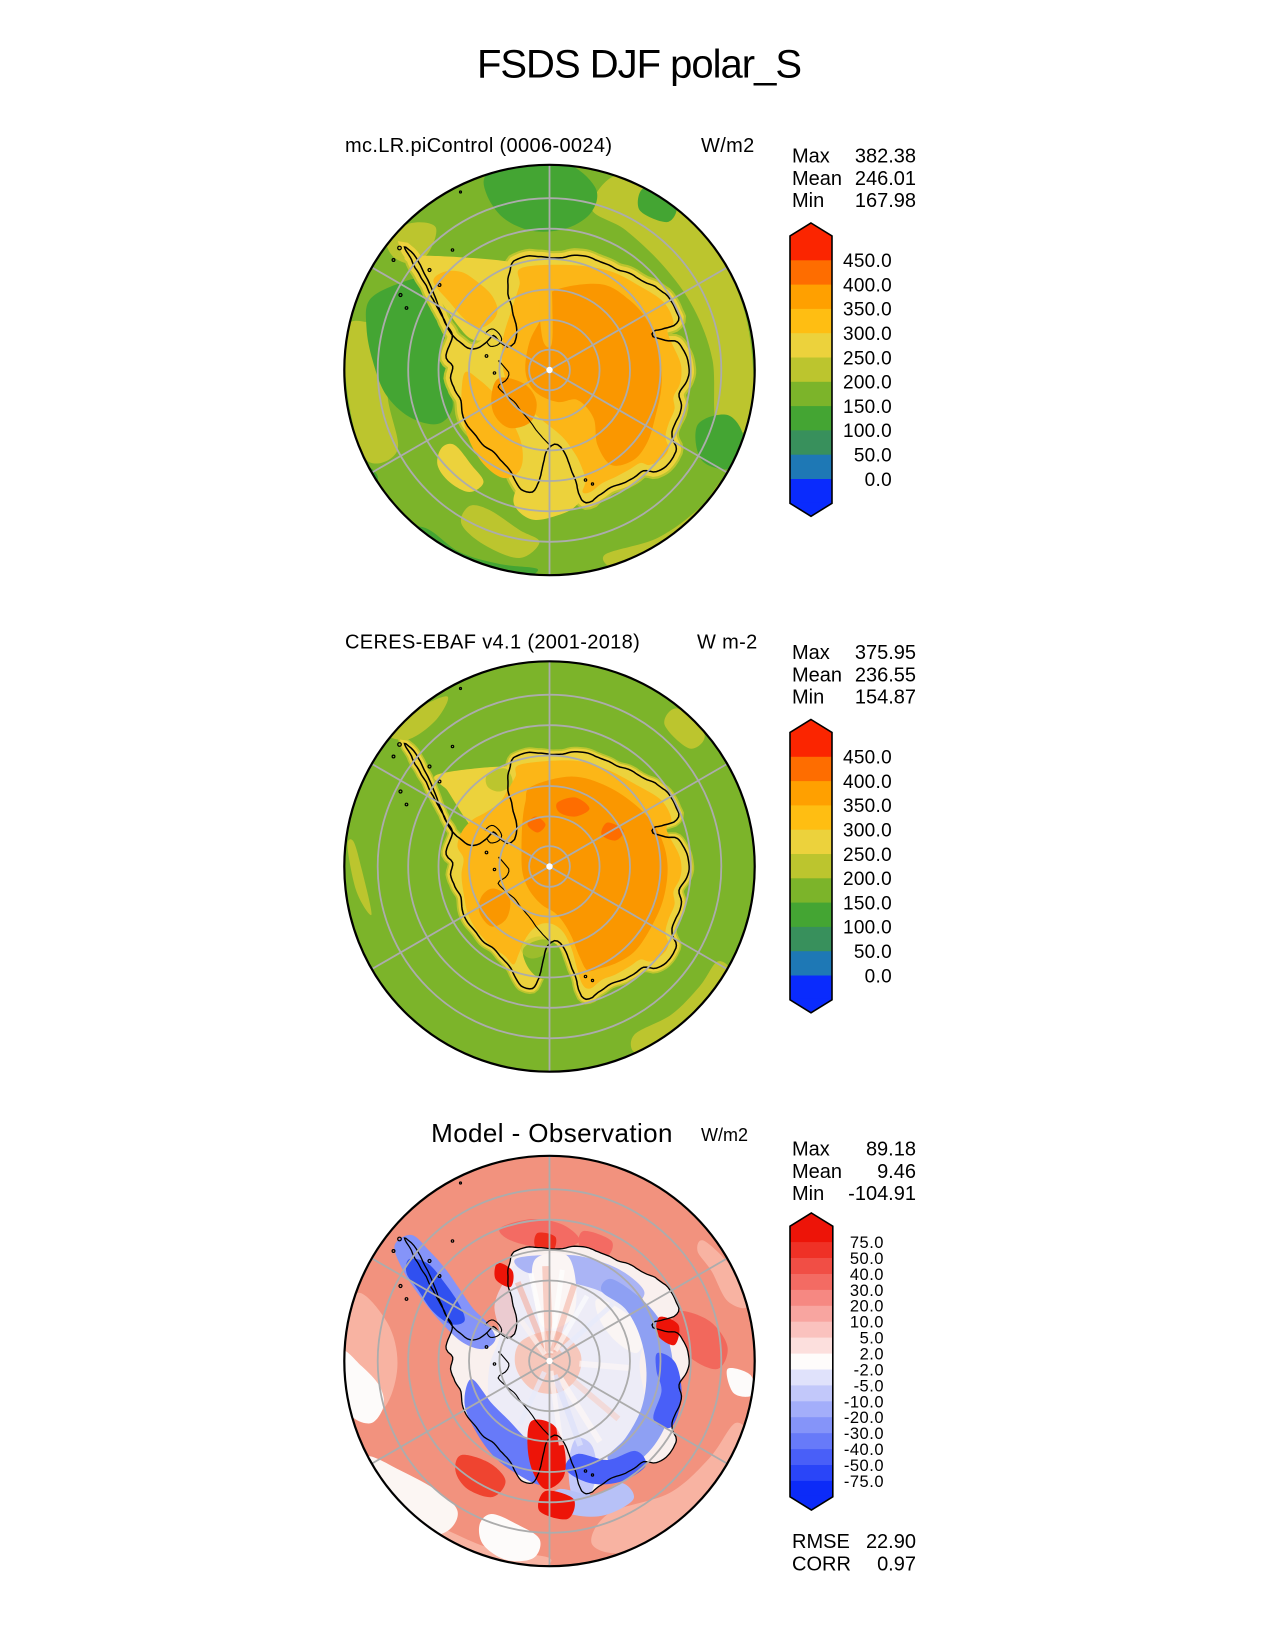  I want to click on svg-text: 20.0, so click(867, 1307).